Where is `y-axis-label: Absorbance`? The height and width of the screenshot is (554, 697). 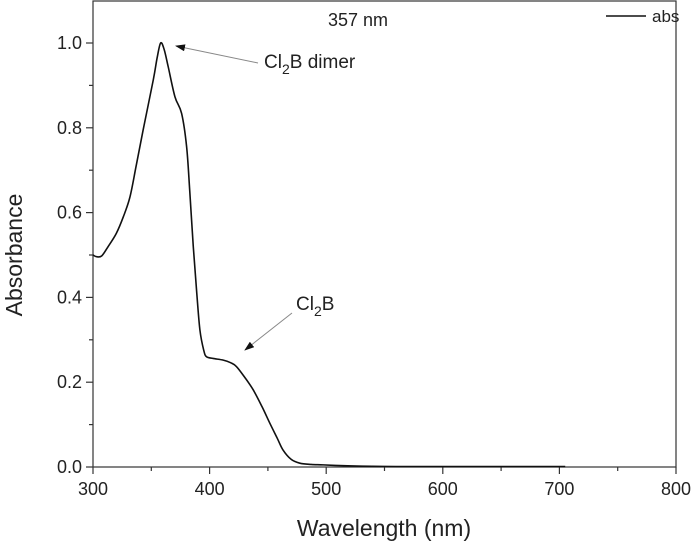
y-axis-label: Absorbance is located at coordinates (14, 255).